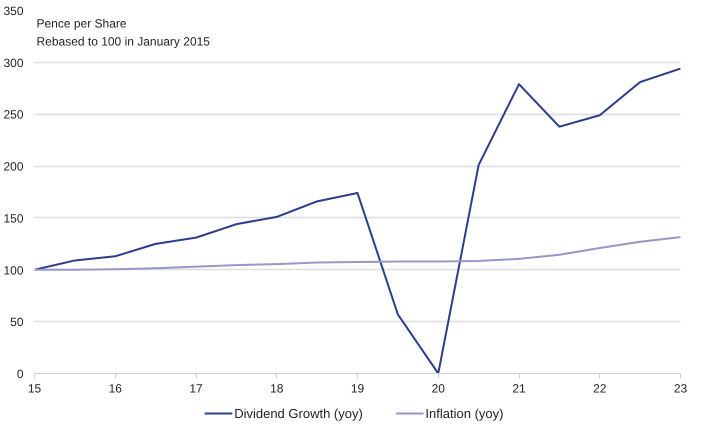 This screenshot has height=442, width=708. What do you see at coordinates (13, 115) in the screenshot?
I see `y-tick-label: 250` at bounding box center [13, 115].